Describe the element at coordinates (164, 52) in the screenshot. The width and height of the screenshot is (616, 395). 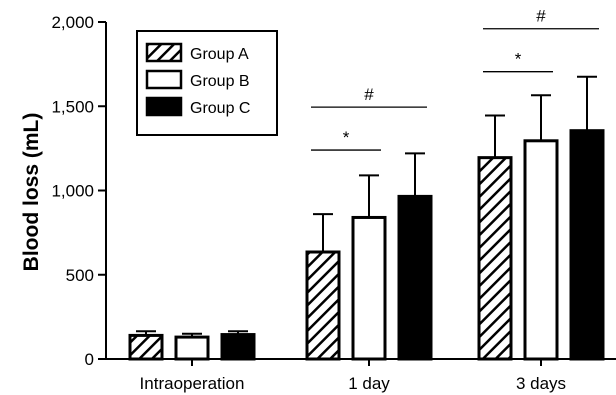
I see `legend-swatch-group-a` at that location.